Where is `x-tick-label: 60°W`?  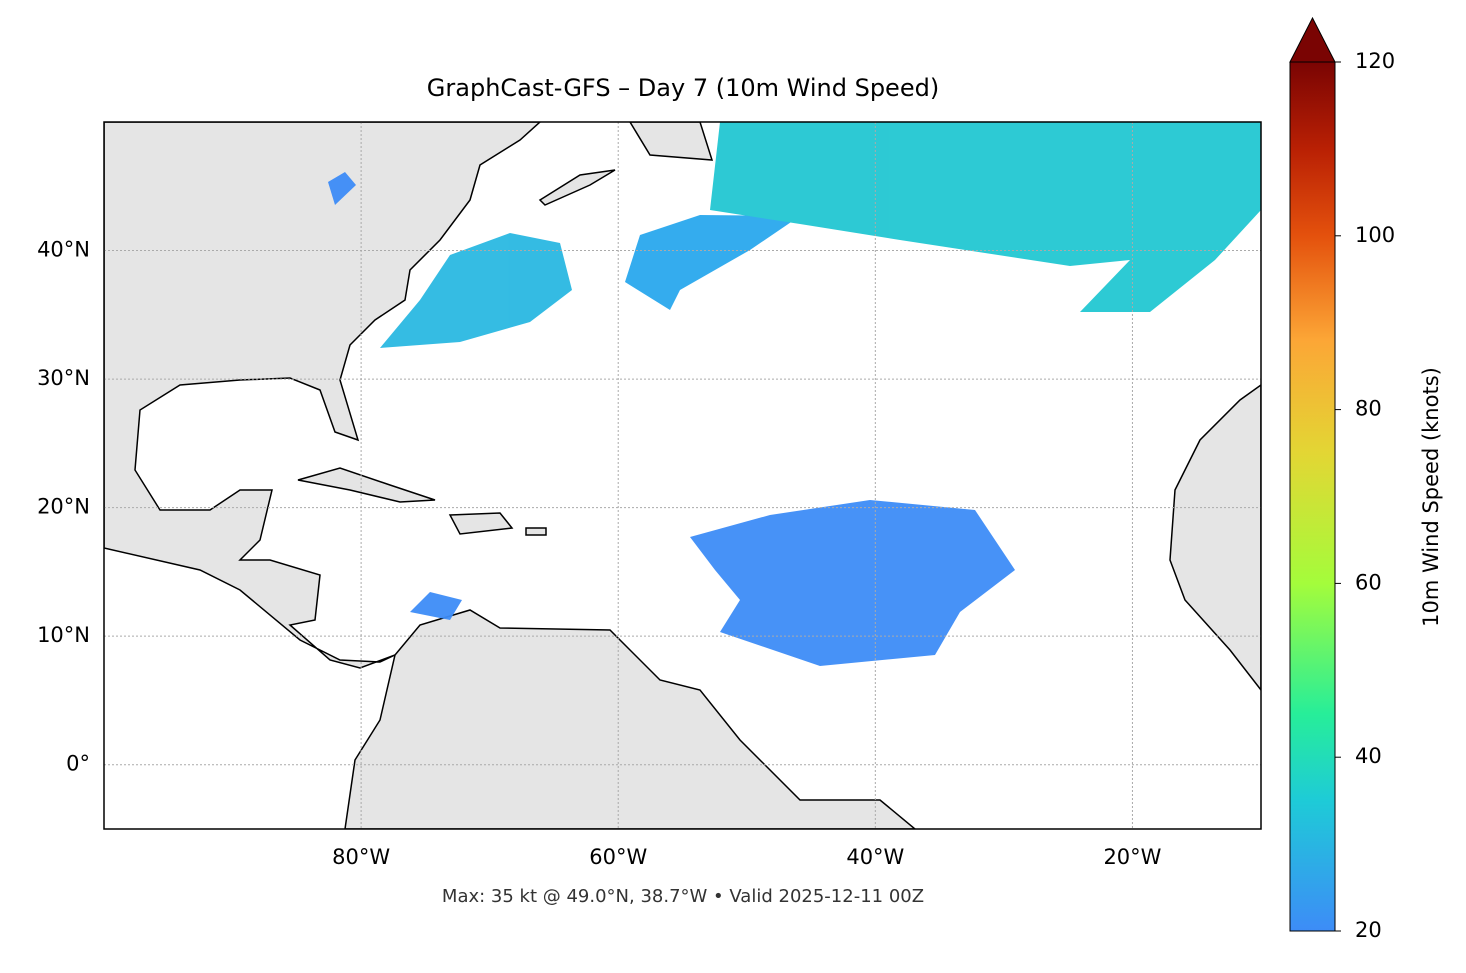 x-tick-label: 60°W is located at coordinates (618, 857).